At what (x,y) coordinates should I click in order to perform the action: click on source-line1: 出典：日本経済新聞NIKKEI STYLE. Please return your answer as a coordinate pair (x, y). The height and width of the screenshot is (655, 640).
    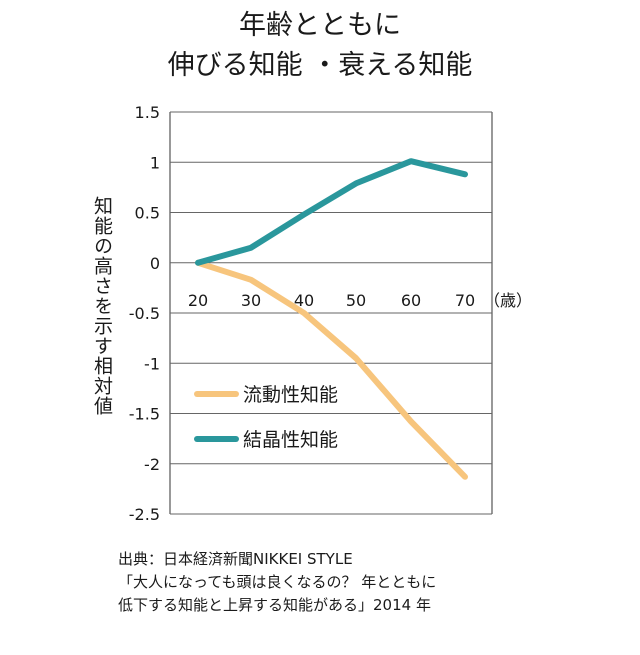
    Looking at the image, I should click on (235, 559).